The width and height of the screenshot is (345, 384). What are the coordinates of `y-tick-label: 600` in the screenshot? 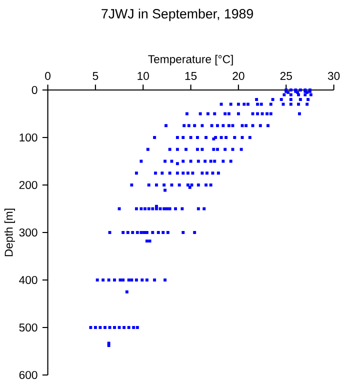 It's located at (29, 375).